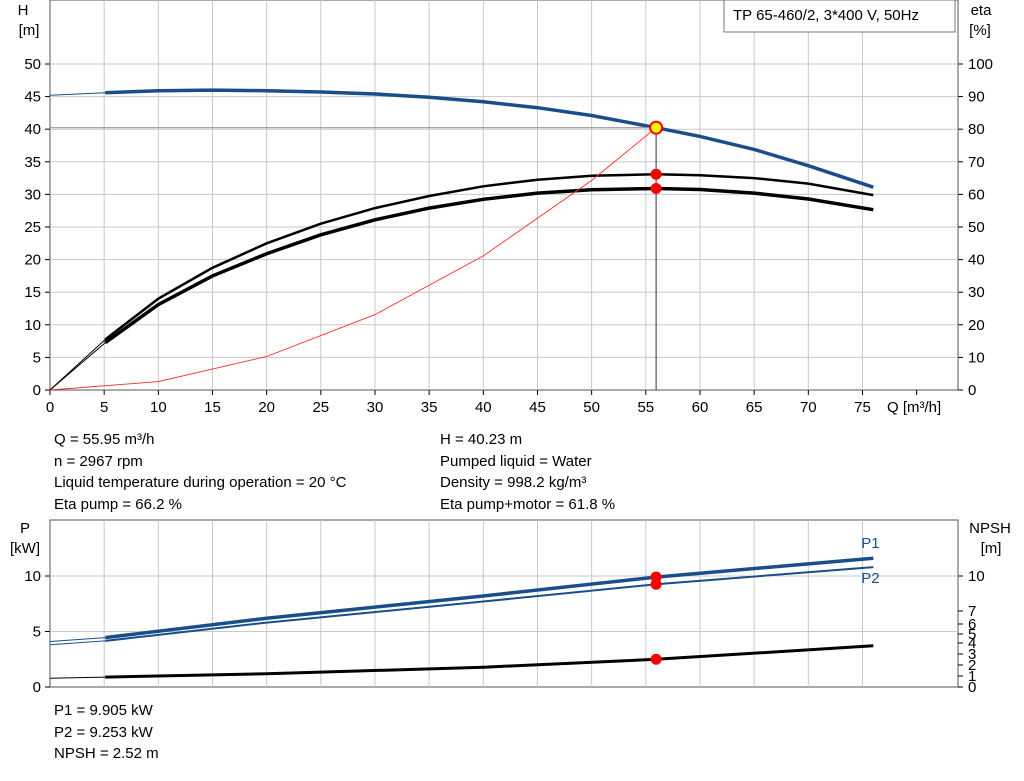 The height and width of the screenshot is (781, 1024). I want to click on head-operating-point, so click(656, 127).